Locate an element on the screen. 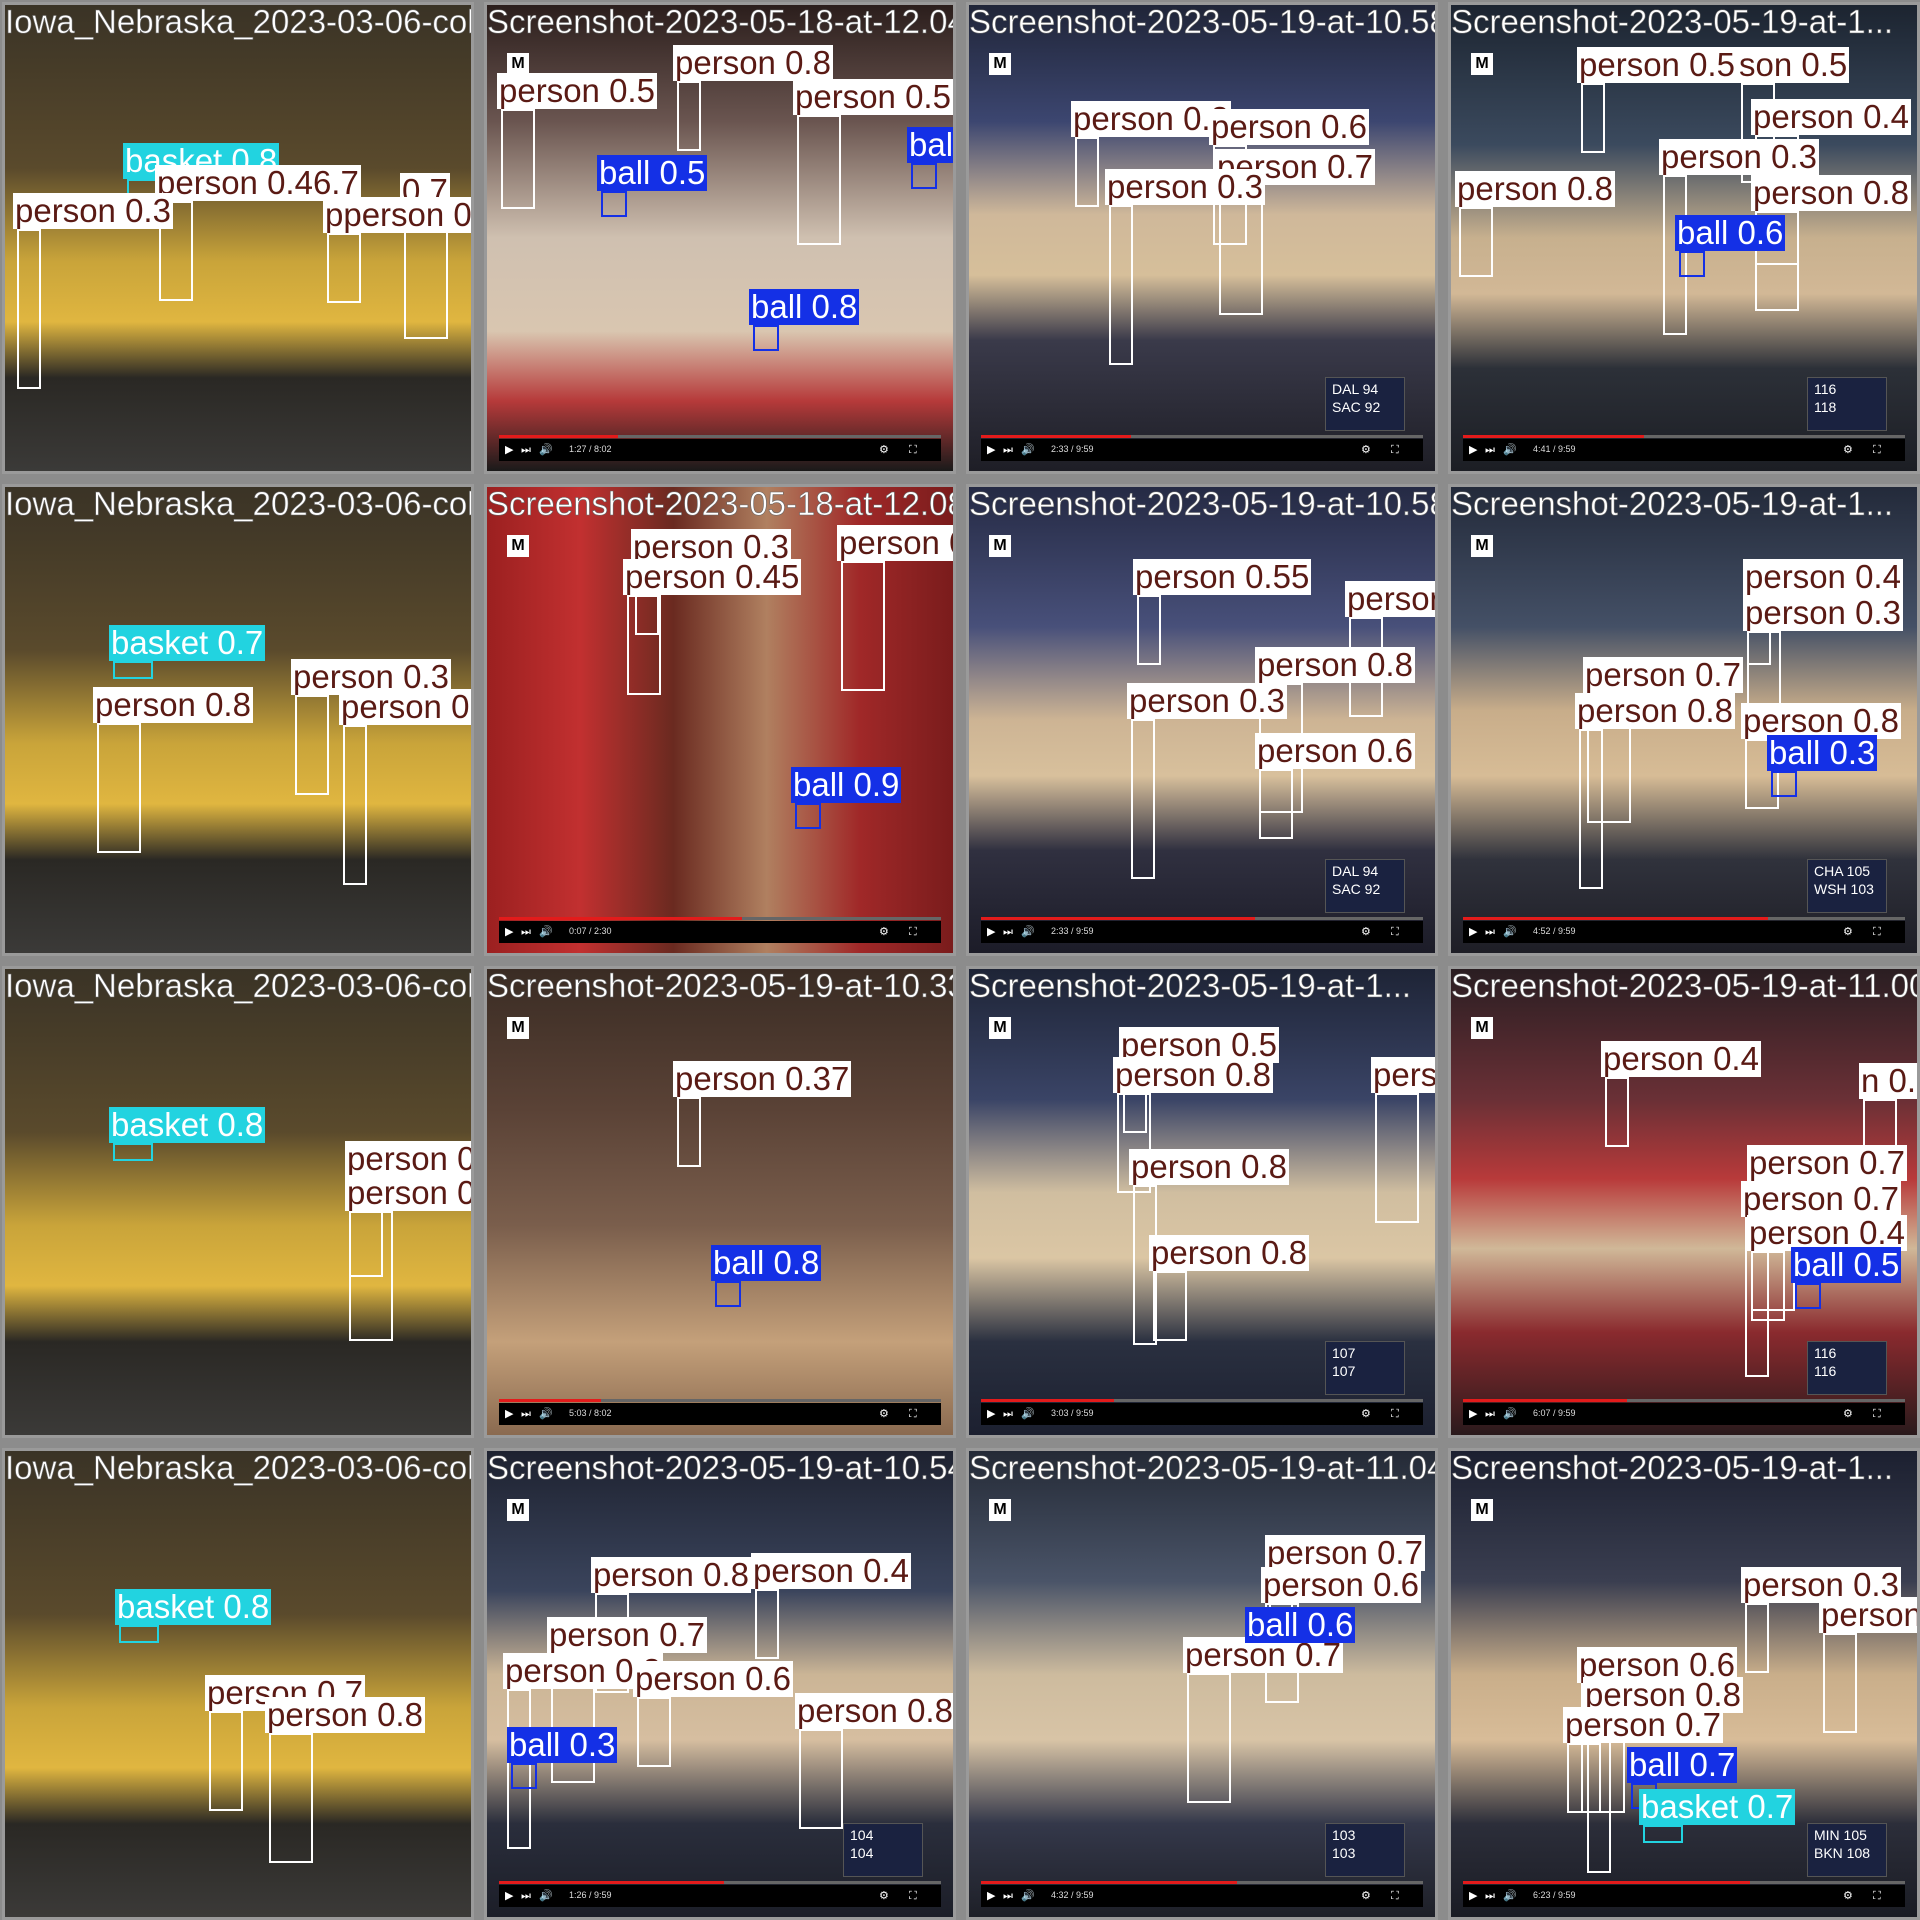 The width and height of the screenshot is (1920, 1920). video-controls: ▶ ⏭ 🔊 1:27 / 8:02 ⚙ ⛶ is located at coordinates (720, 448).